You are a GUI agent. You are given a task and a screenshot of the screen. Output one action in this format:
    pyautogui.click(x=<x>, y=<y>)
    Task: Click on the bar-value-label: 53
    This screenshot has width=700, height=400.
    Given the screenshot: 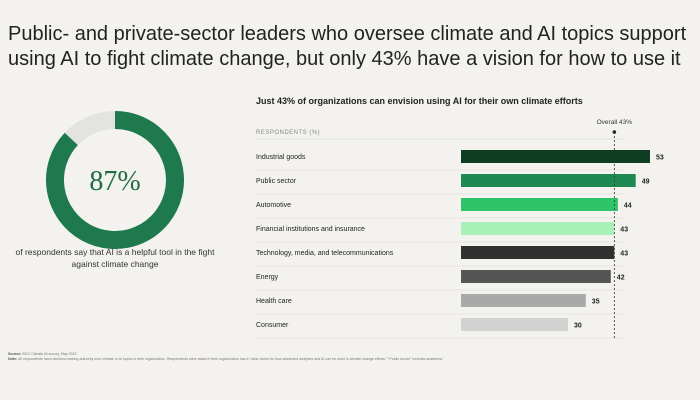 What is the action you would take?
    pyautogui.click(x=660, y=158)
    